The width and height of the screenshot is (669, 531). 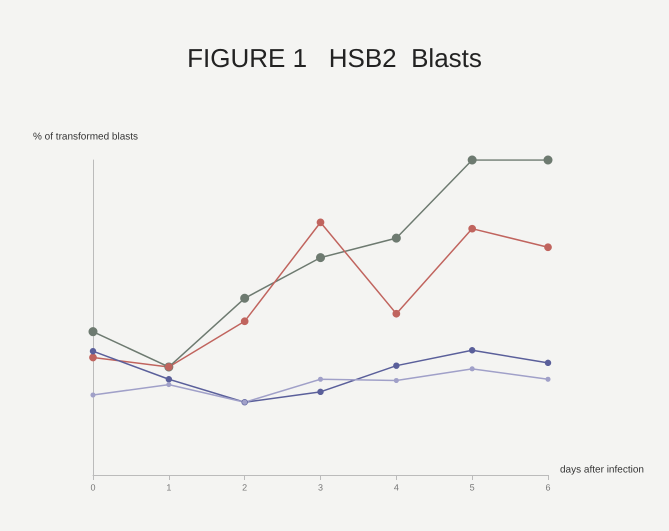 What do you see at coordinates (602, 470) in the screenshot?
I see `x-axis-title: days after infection` at bounding box center [602, 470].